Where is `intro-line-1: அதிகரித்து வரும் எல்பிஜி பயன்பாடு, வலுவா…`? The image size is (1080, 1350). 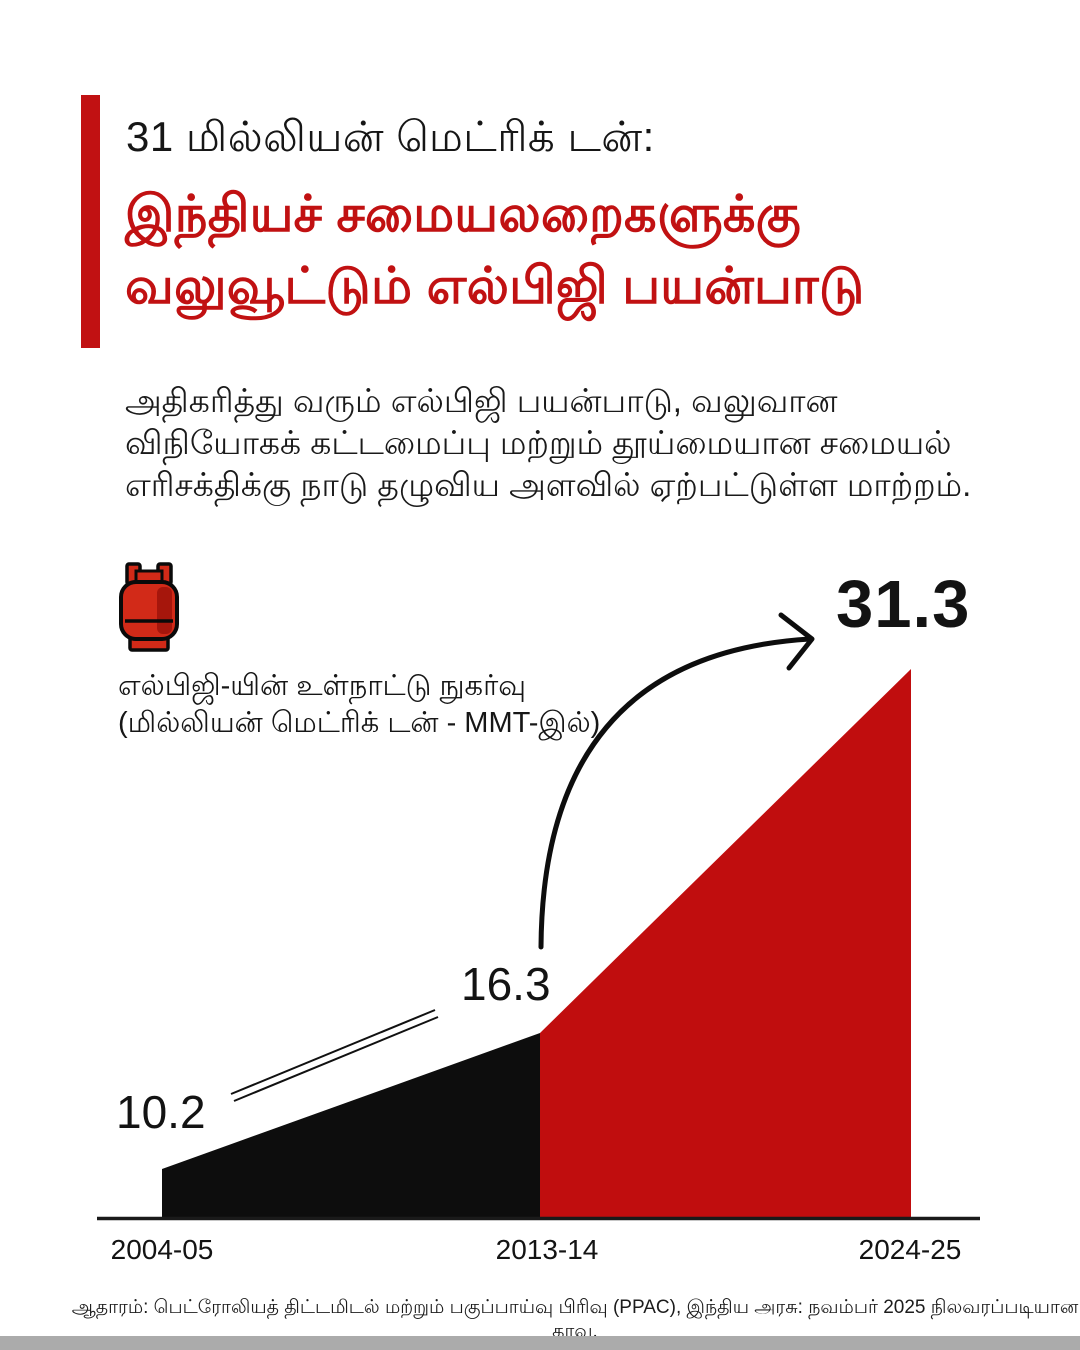 intro-line-1: அதிகரித்து வரும் எல்பிஜி பயன்பாடு, வலுவா… is located at coordinates (481, 400).